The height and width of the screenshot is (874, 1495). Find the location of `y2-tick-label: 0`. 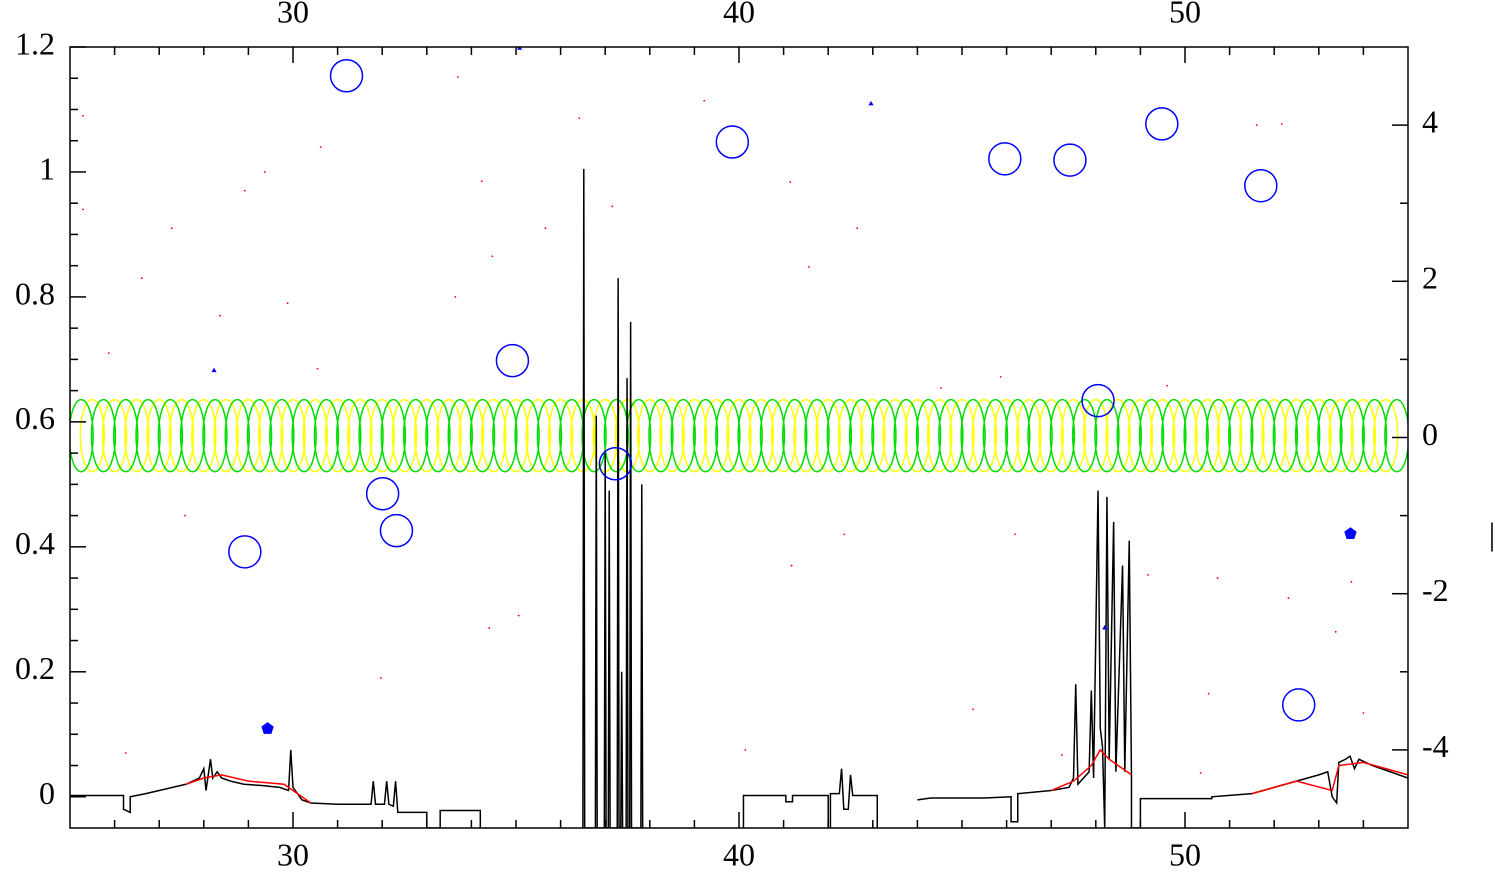

y2-tick-label: 0 is located at coordinates (1430, 434).